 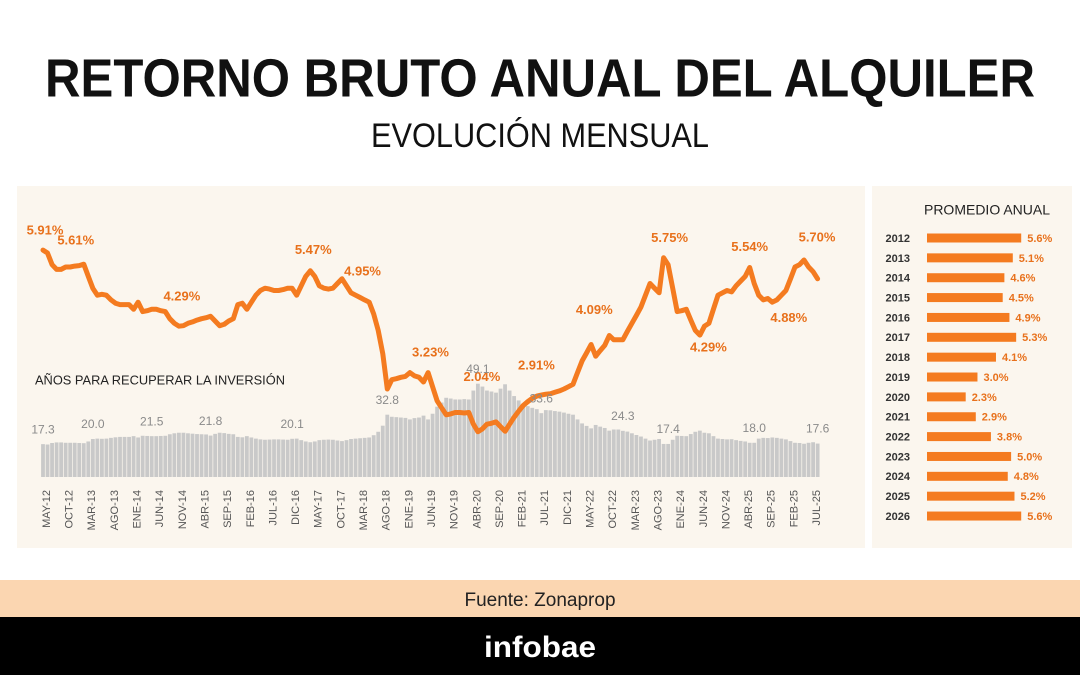 What do you see at coordinates (205, 509) in the screenshot?
I see `x-tick-label: ABR-15` at bounding box center [205, 509].